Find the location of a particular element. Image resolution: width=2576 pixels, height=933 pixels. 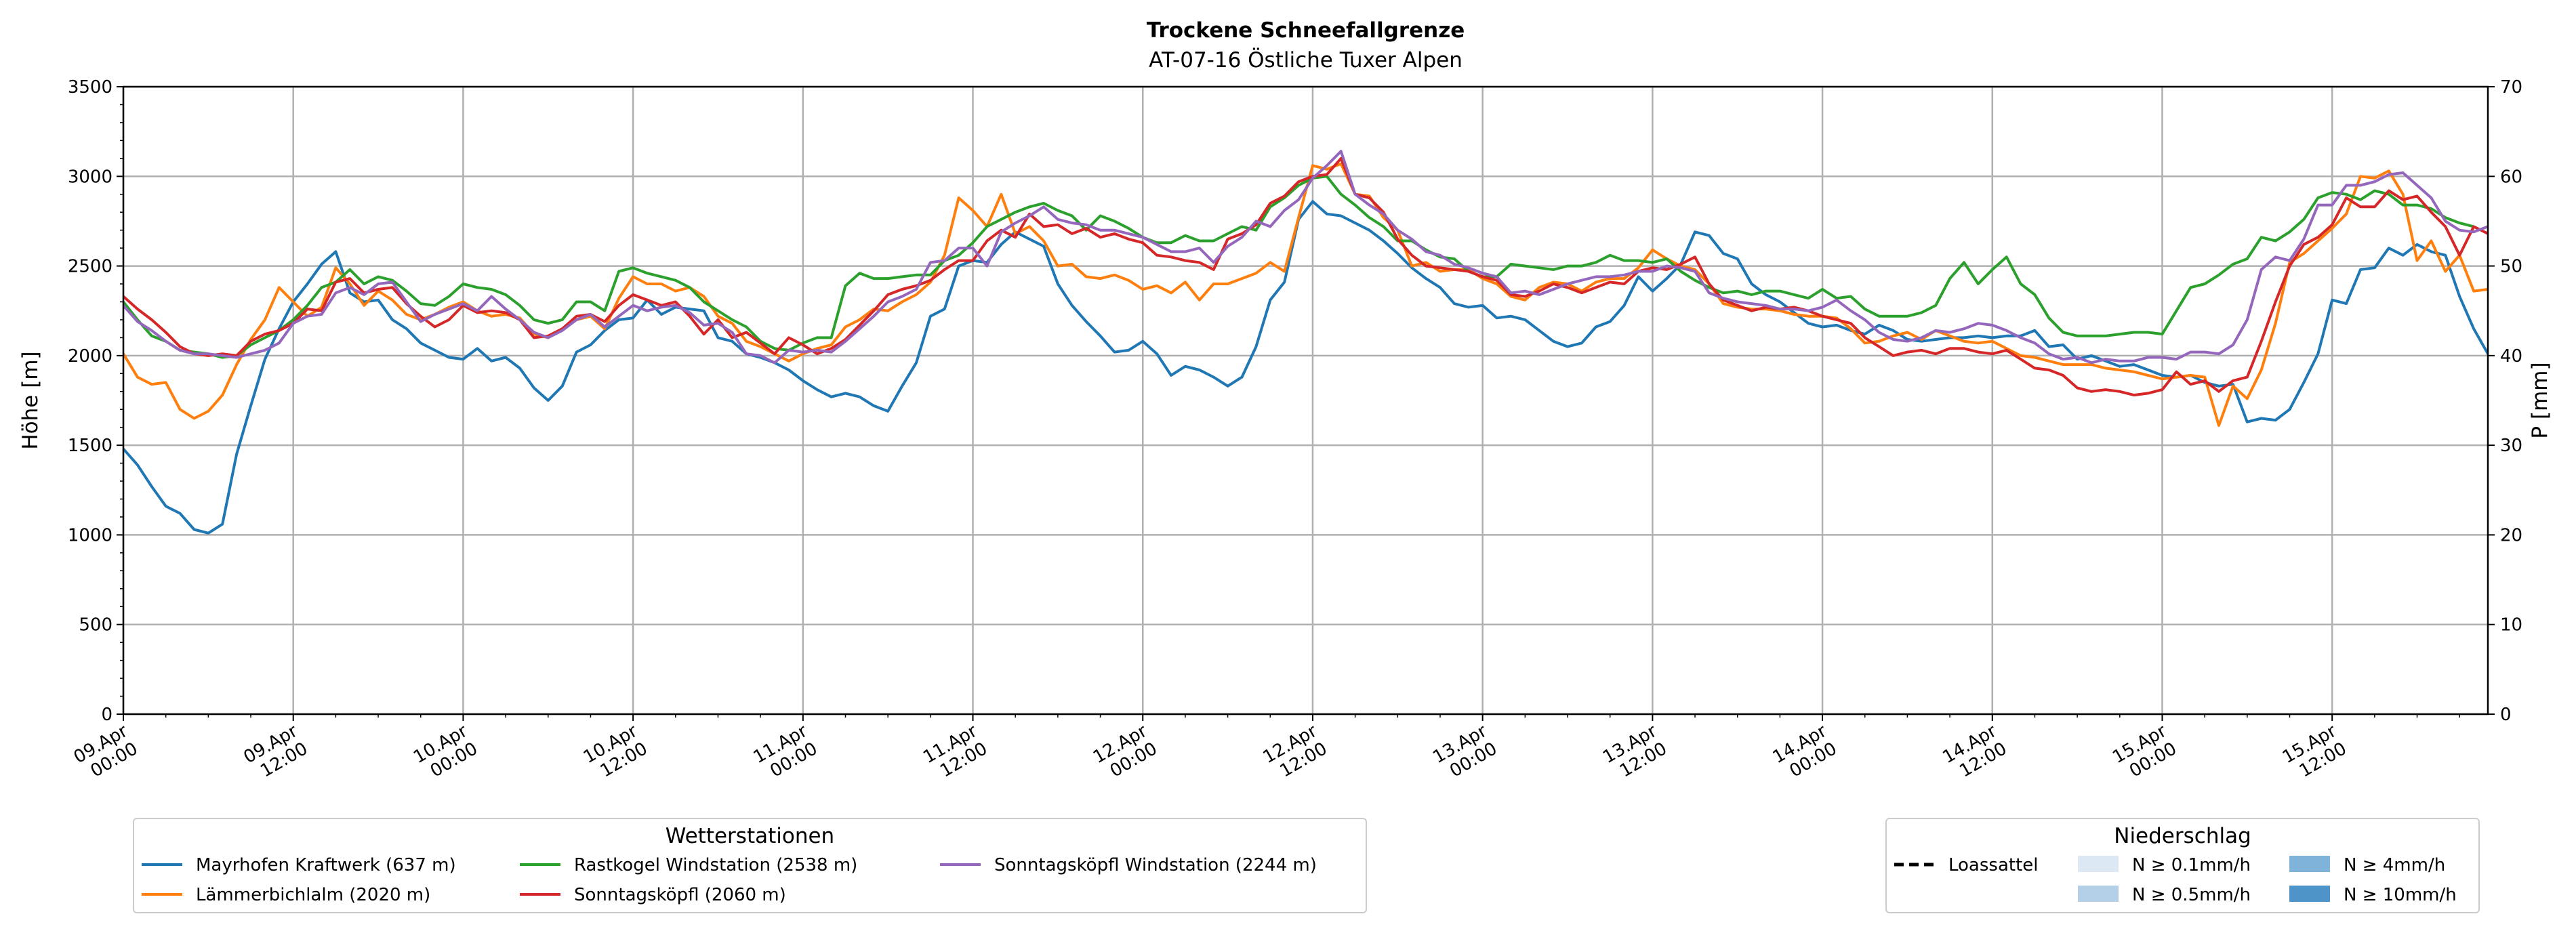

y2-tick-label: 40 is located at coordinates (2511, 356).